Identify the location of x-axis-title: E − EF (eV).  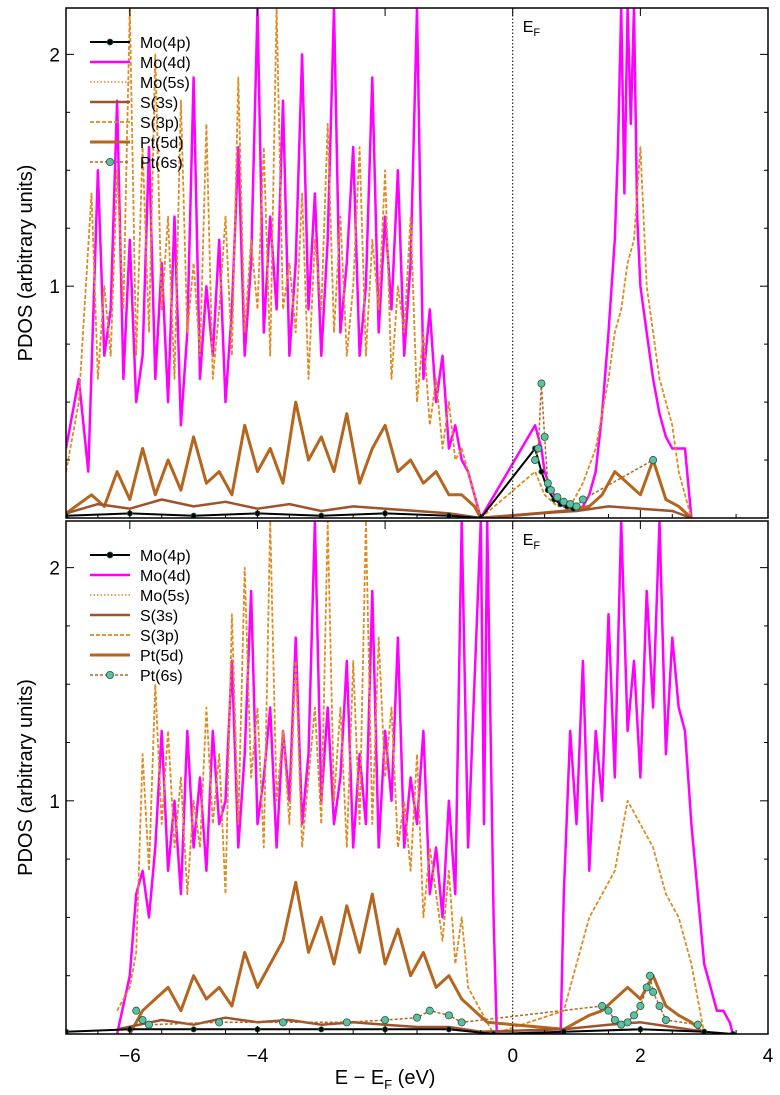
(385, 1079).